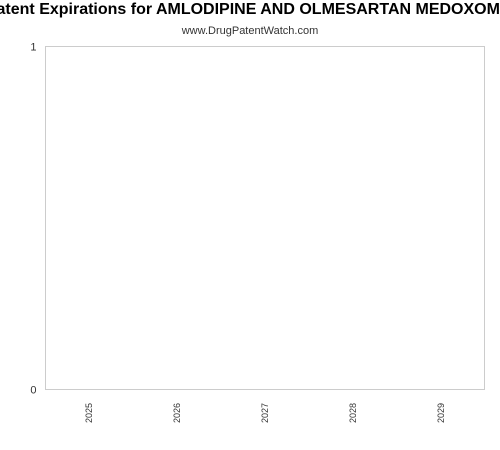  What do you see at coordinates (441, 413) in the screenshot?
I see `x-tick-label: 2029` at bounding box center [441, 413].